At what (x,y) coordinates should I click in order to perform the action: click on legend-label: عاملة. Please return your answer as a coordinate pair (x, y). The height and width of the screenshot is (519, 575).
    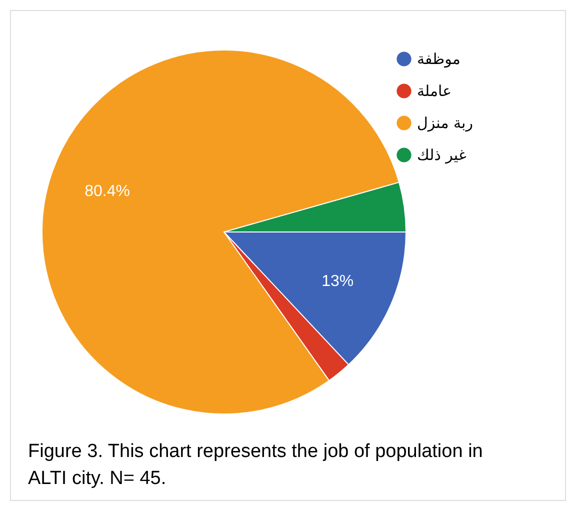
    Looking at the image, I should click on (434, 91).